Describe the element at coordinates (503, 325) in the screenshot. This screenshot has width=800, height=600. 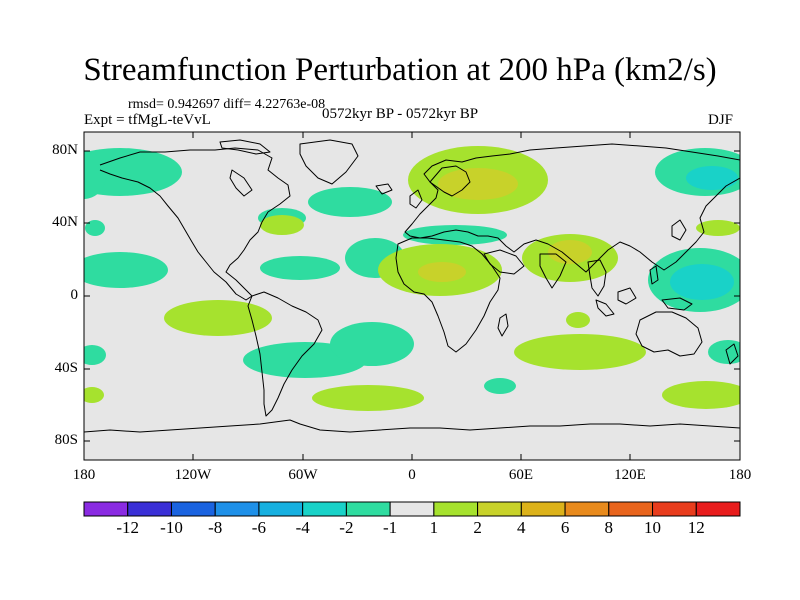
I see `coast-madagascar` at that location.